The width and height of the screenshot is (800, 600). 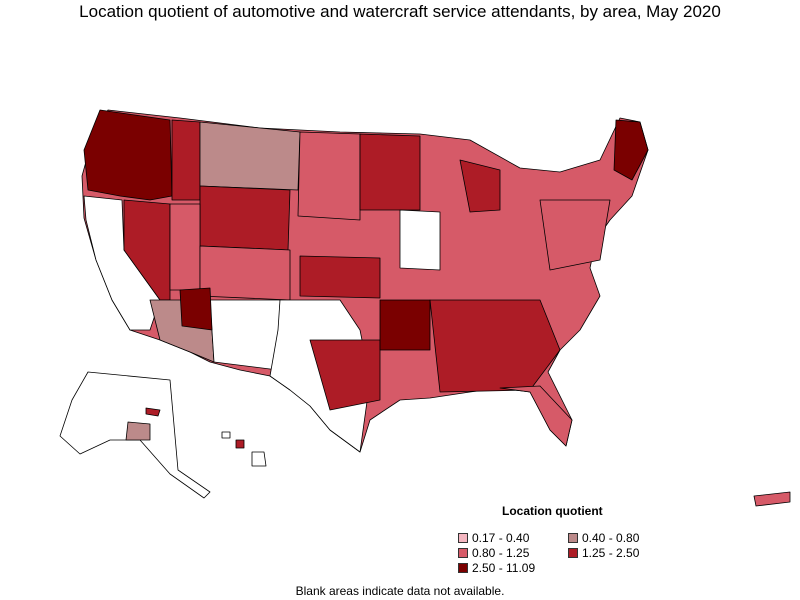 I want to click on region-southeast, so click(x=495, y=346).